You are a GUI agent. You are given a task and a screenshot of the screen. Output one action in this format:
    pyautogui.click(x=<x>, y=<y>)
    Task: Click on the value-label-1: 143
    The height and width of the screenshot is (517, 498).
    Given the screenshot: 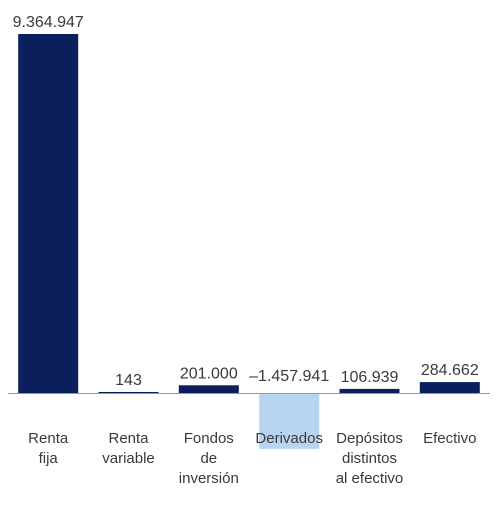 What is the action you would take?
    pyautogui.click(x=128, y=380)
    